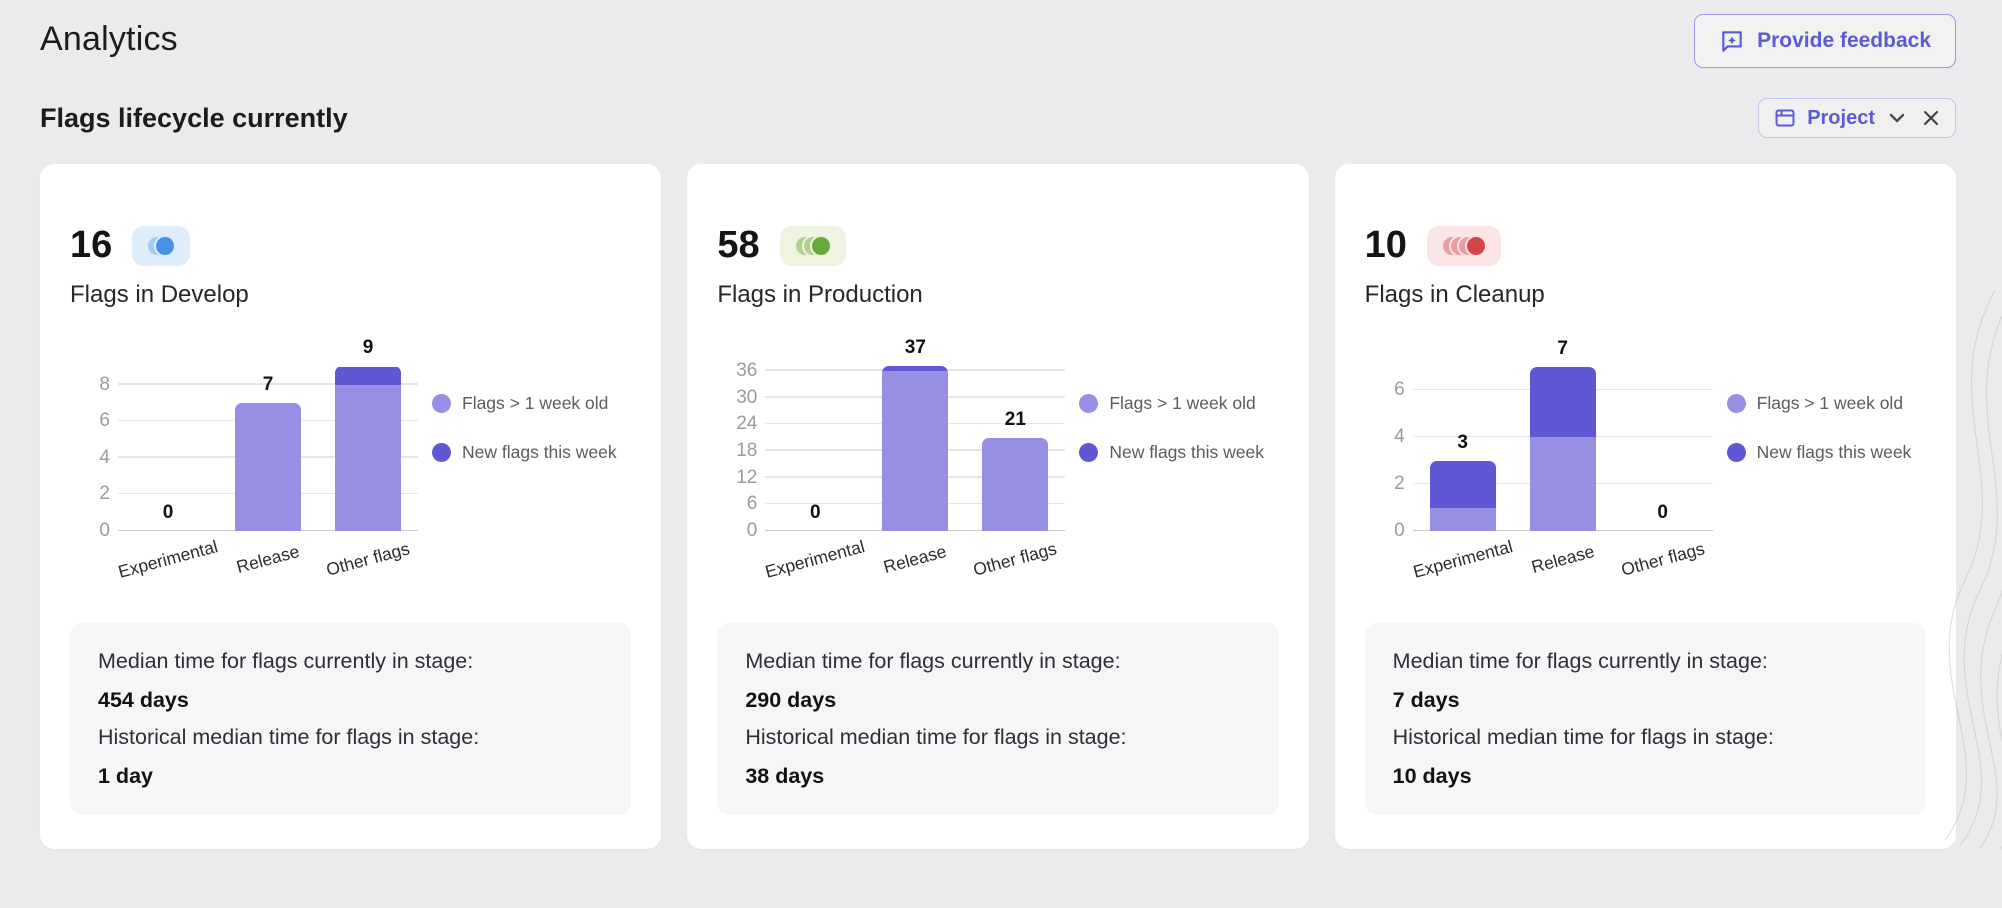  I want to click on bar-value-label: 37, so click(915, 348).